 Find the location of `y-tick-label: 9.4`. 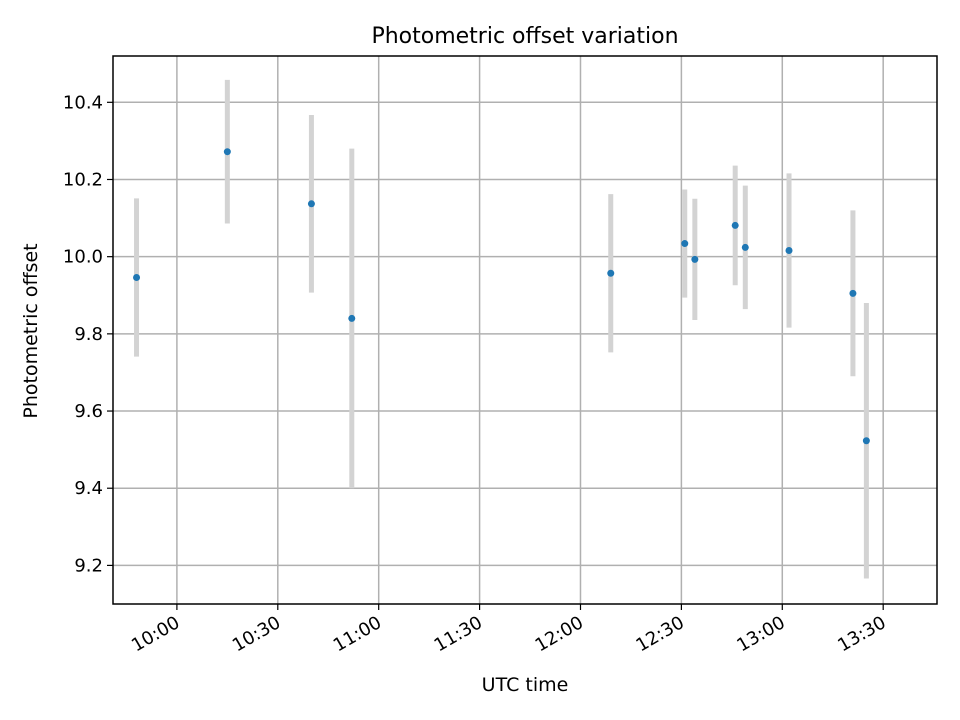

y-tick-label: 9.4 is located at coordinates (88, 488).